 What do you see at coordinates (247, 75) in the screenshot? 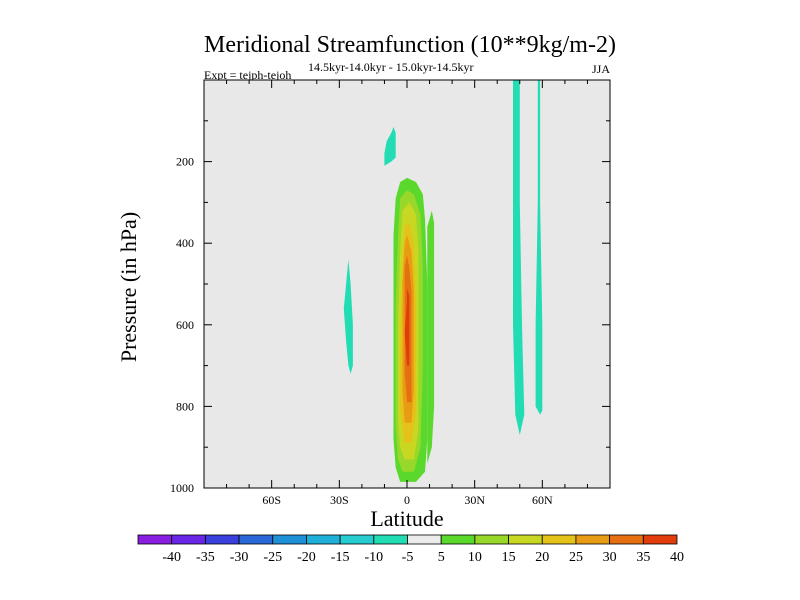
I see `experiment-label: Expt = tejph-tejoh` at bounding box center [247, 75].